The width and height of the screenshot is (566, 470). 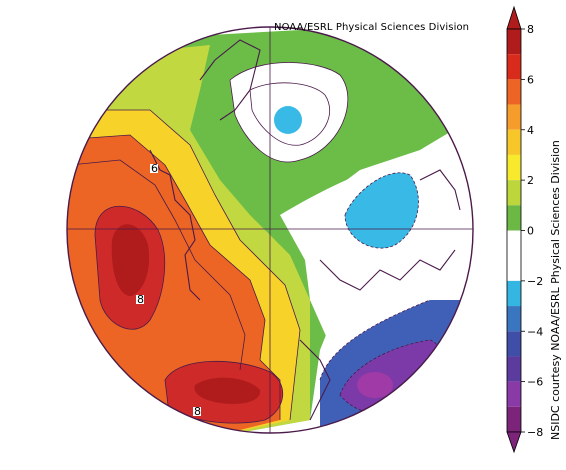 What do you see at coordinates (535, 382) in the screenshot?
I see `colorbar-tick-label: −6` at bounding box center [535, 382].